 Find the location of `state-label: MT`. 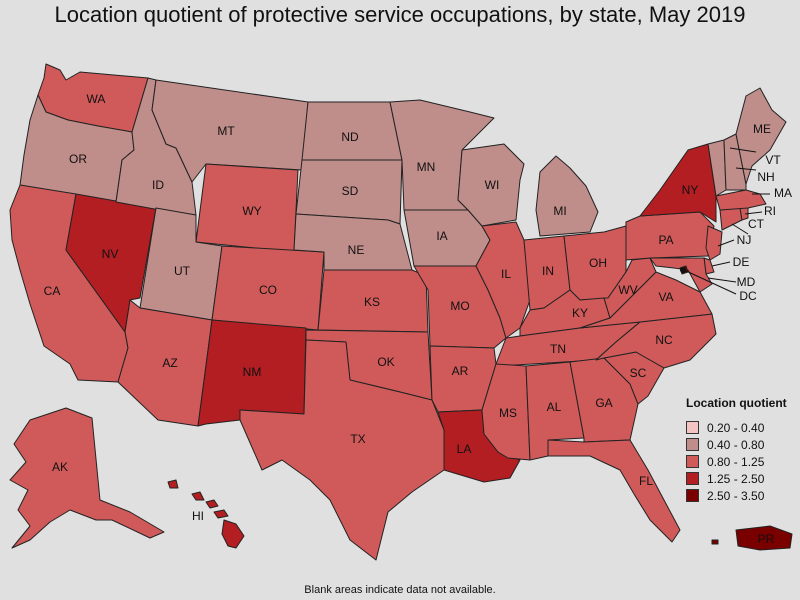

state-label: MT is located at coordinates (226, 131).